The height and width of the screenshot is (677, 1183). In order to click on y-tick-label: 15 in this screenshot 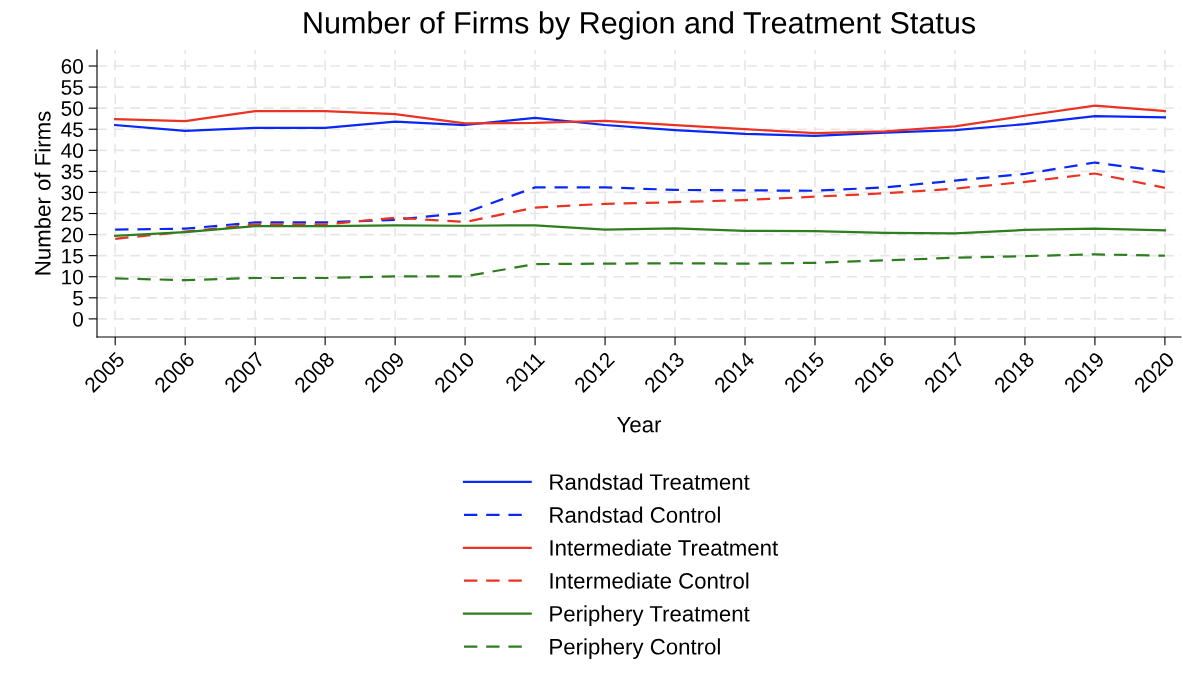, I will do `click(72, 256)`.